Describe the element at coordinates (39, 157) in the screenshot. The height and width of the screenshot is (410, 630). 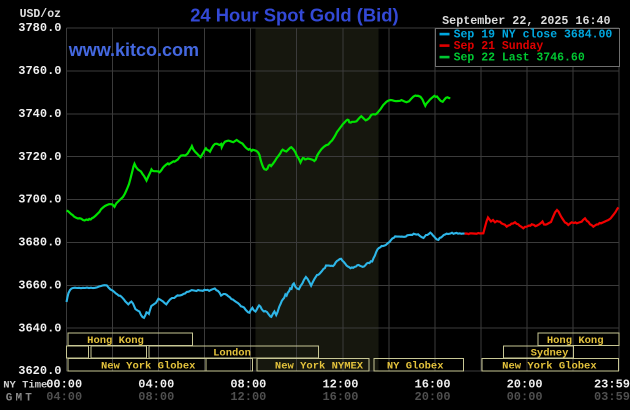
I see `svg-text: 3720.0` at that location.